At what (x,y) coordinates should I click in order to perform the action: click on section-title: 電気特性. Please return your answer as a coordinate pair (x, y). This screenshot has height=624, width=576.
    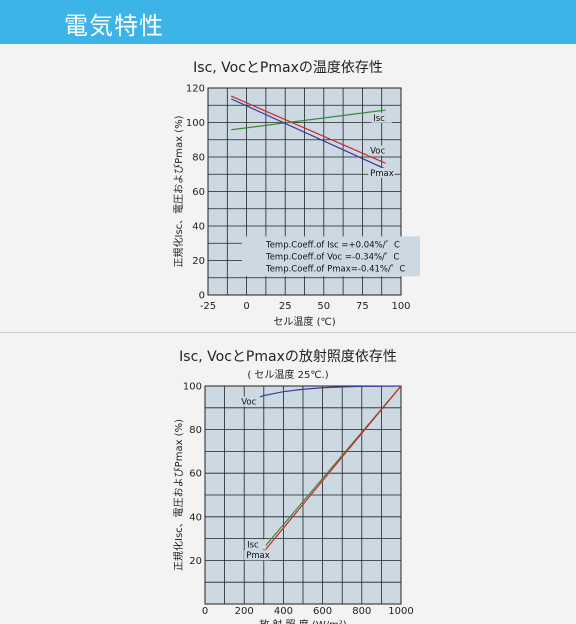
    Looking at the image, I should click on (114, 26).